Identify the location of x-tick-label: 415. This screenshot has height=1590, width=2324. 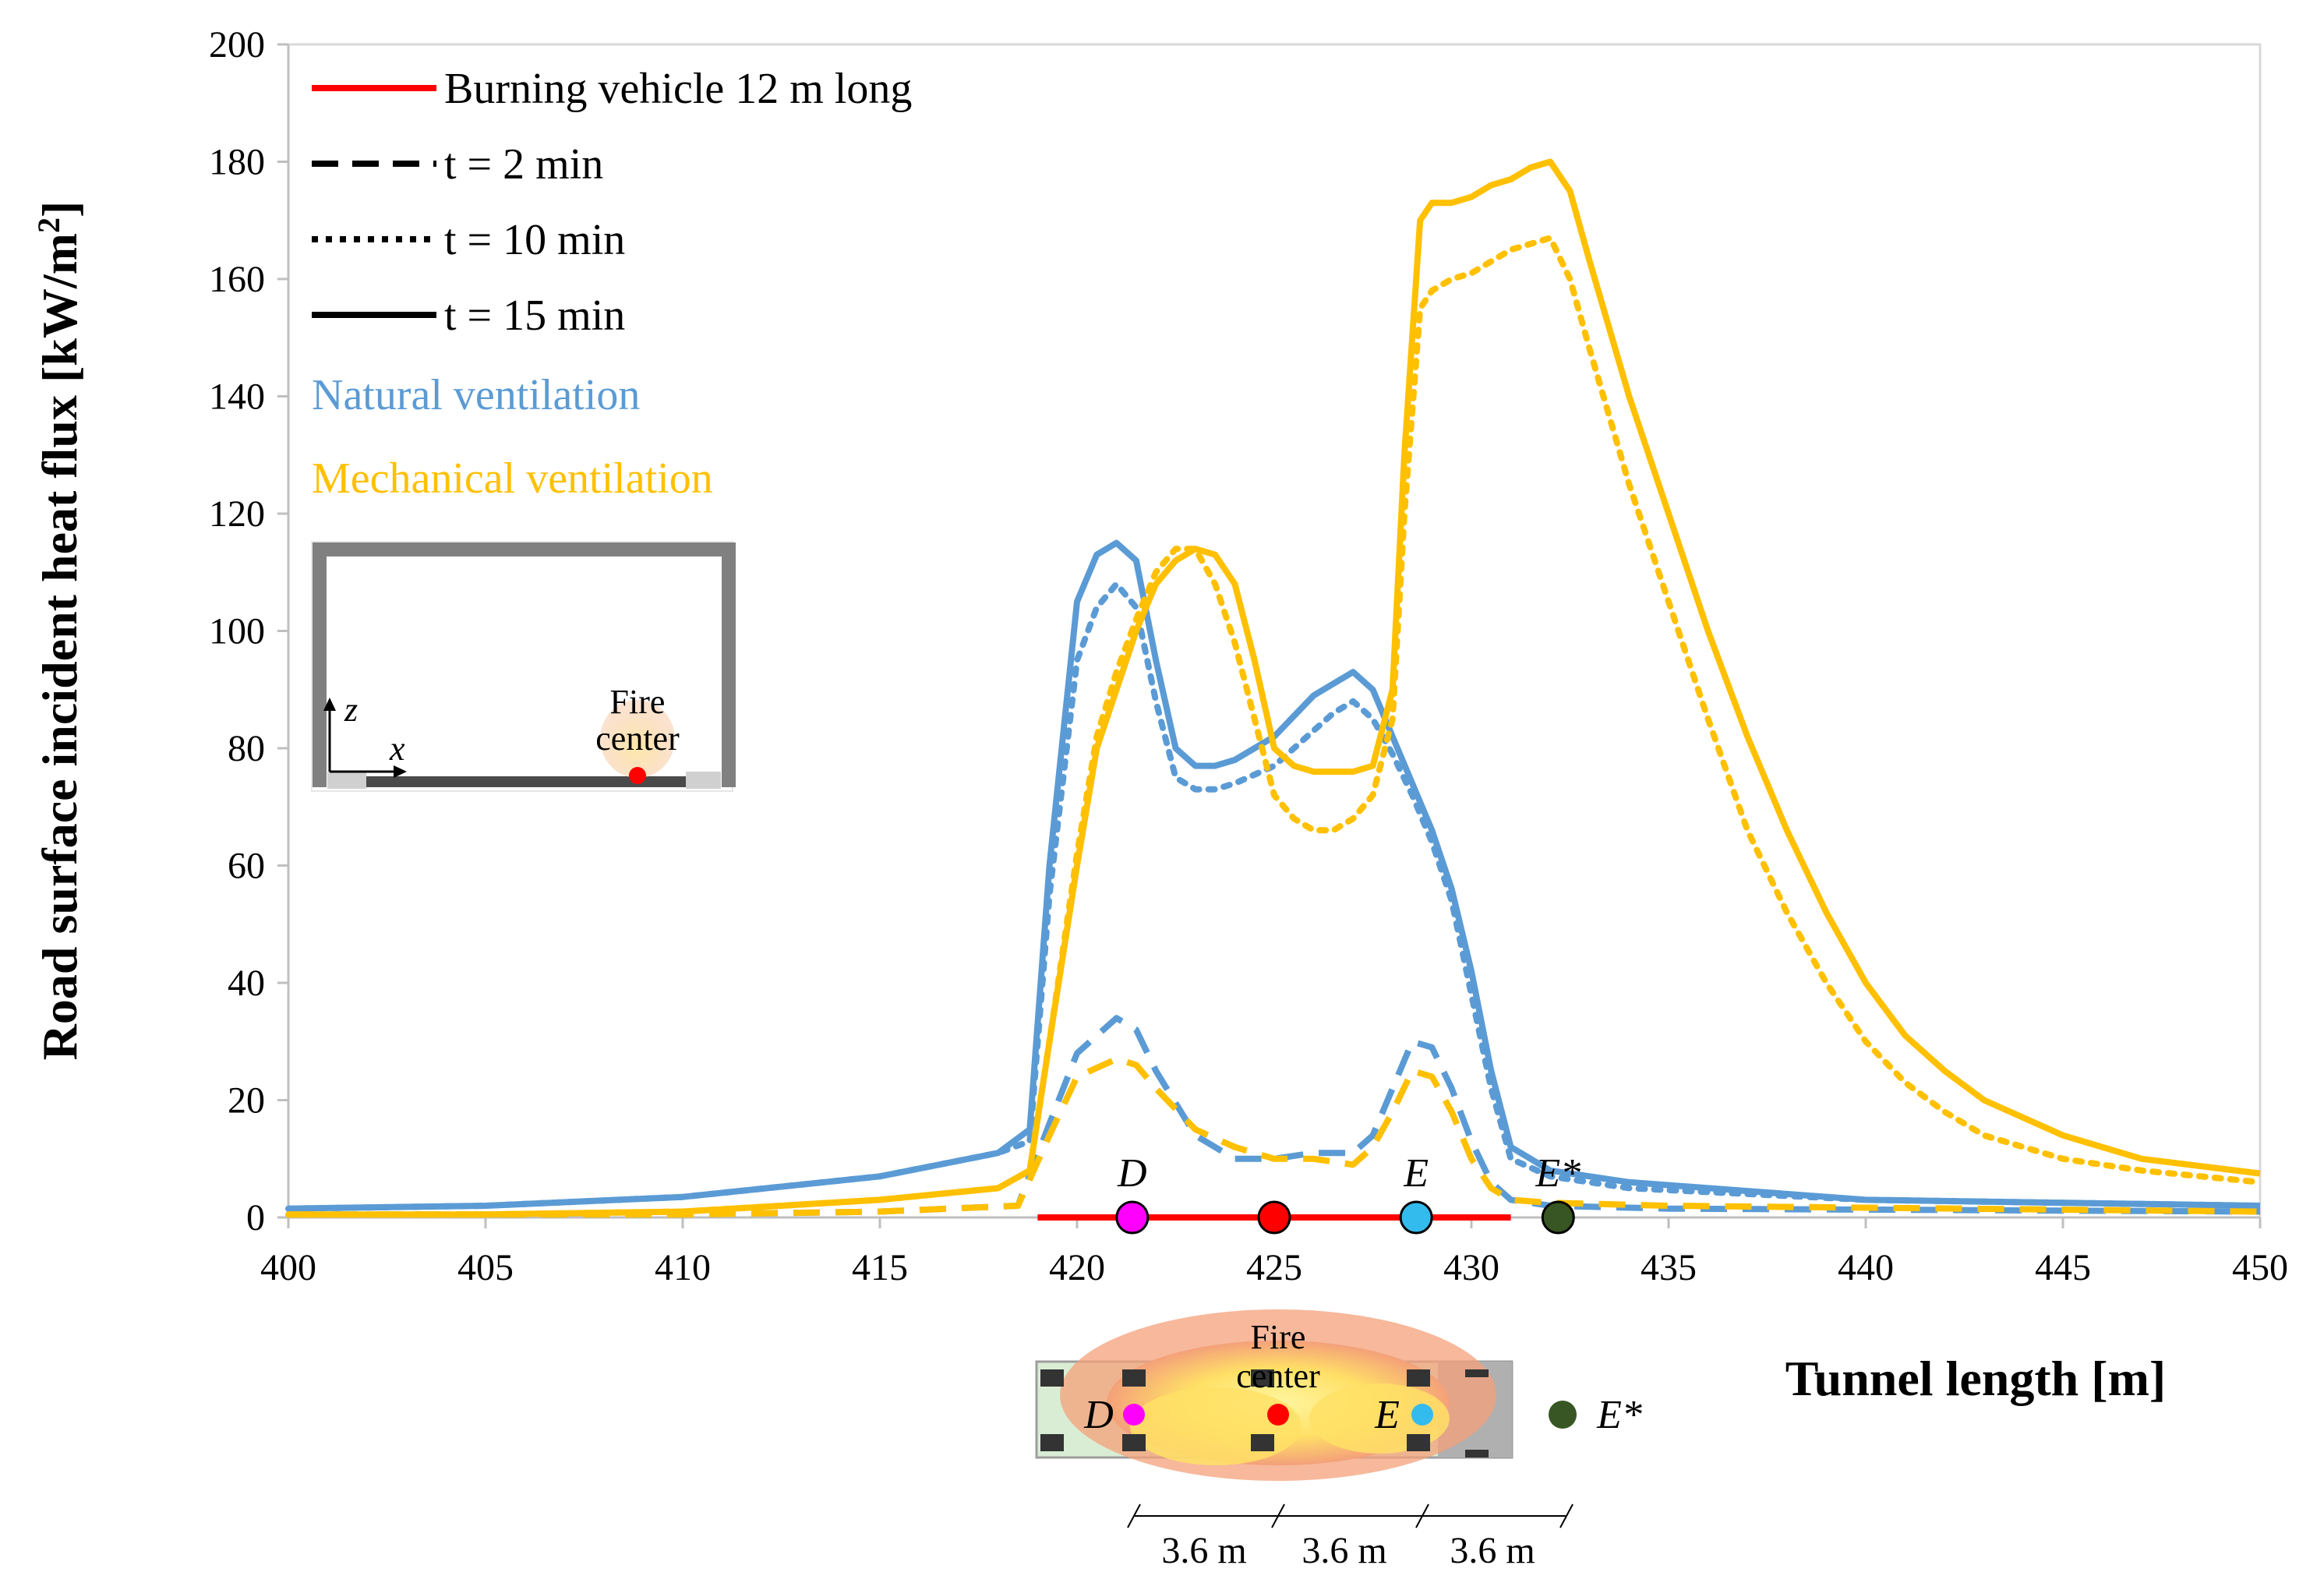
(880, 1267).